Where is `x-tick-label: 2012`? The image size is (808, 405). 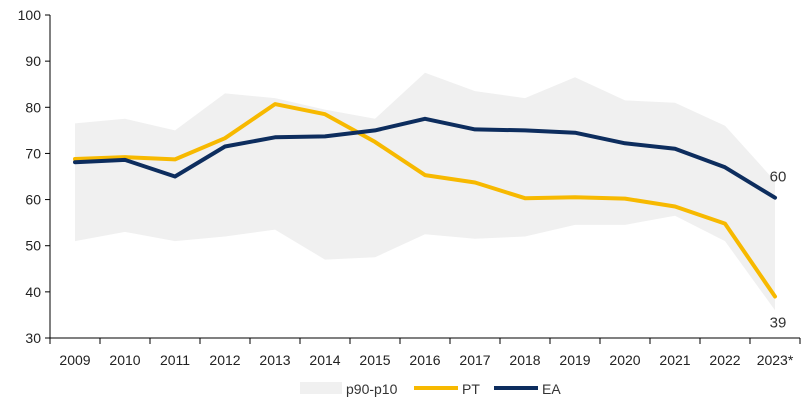 x-tick-label: 2012 is located at coordinates (224, 360).